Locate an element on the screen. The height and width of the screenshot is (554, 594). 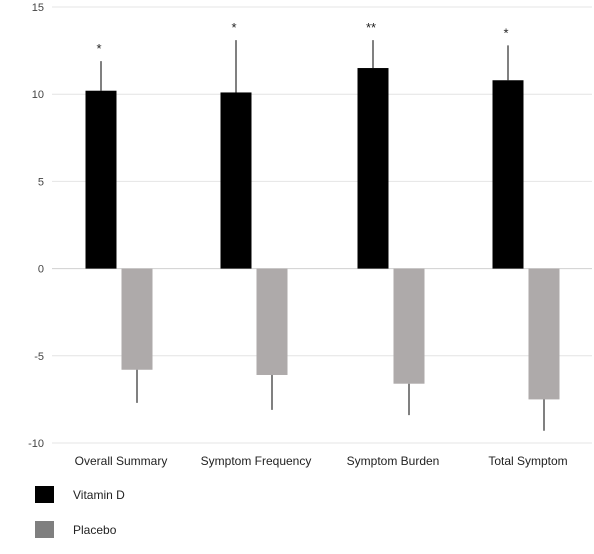
y-axis-ticks: -10 -5 0 5 10 15 is located at coordinates (36, 226).